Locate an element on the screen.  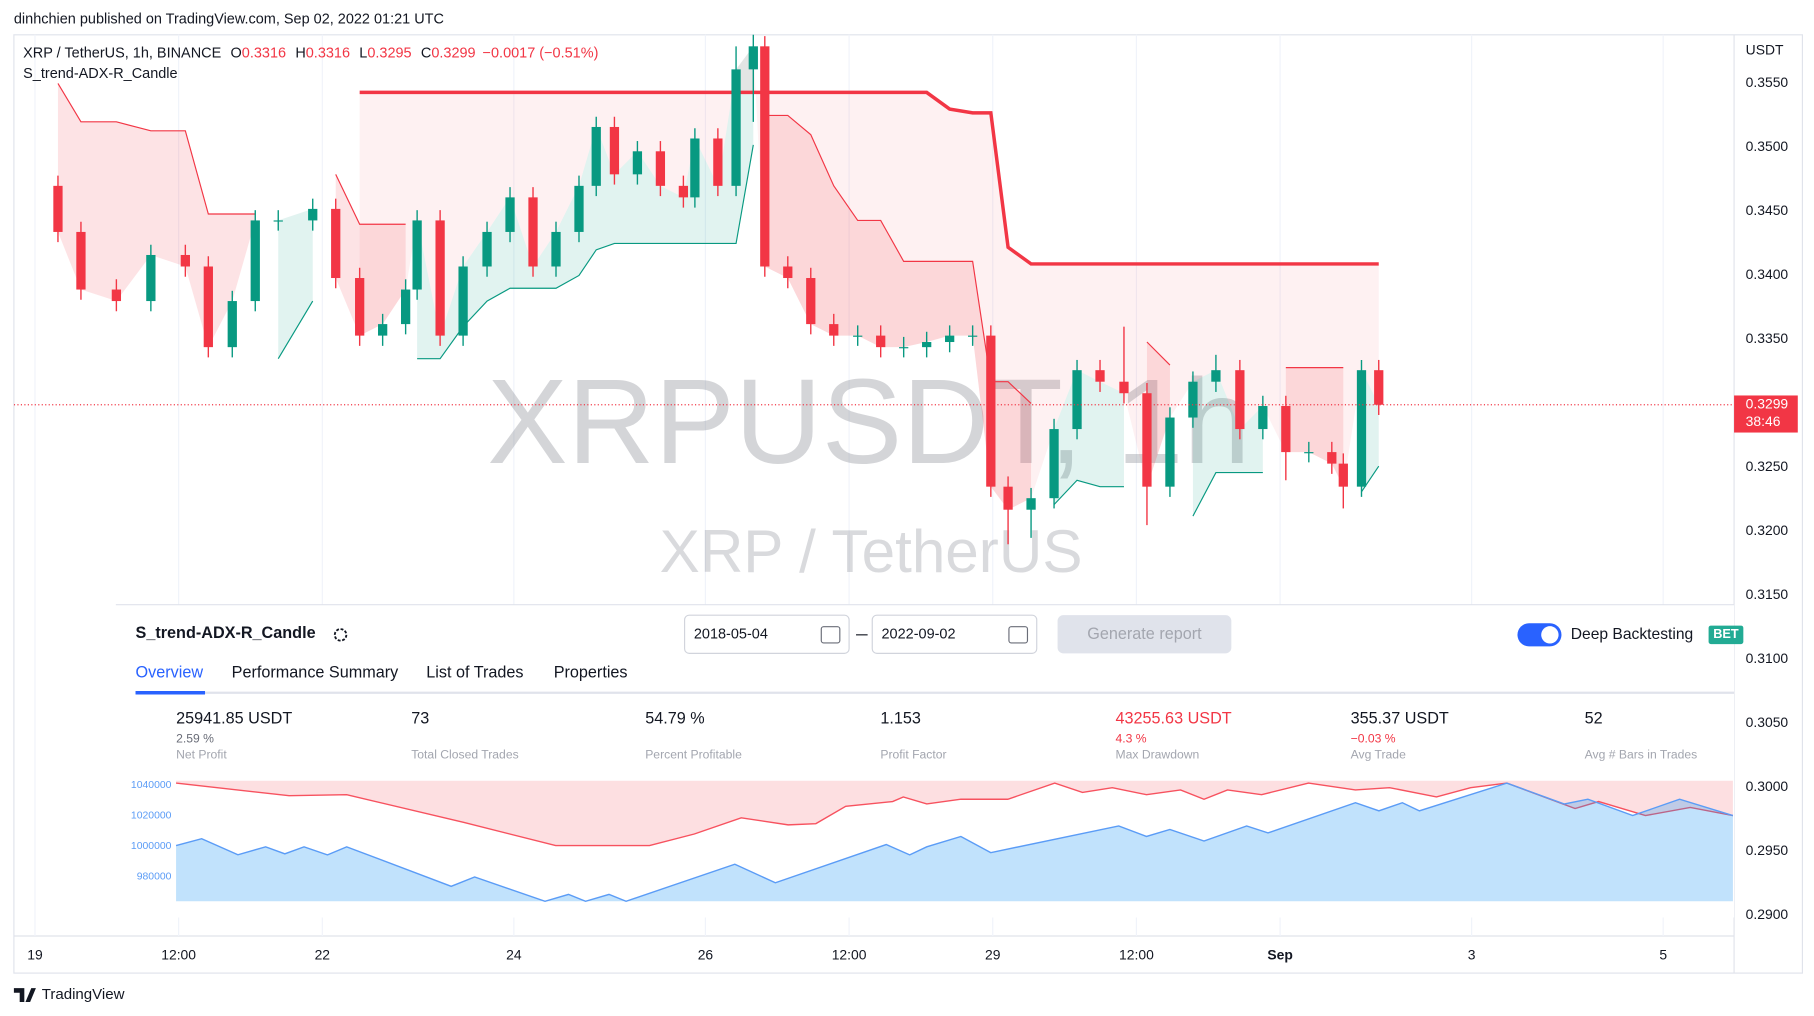
x-tick-label: 29 is located at coordinates (993, 954).